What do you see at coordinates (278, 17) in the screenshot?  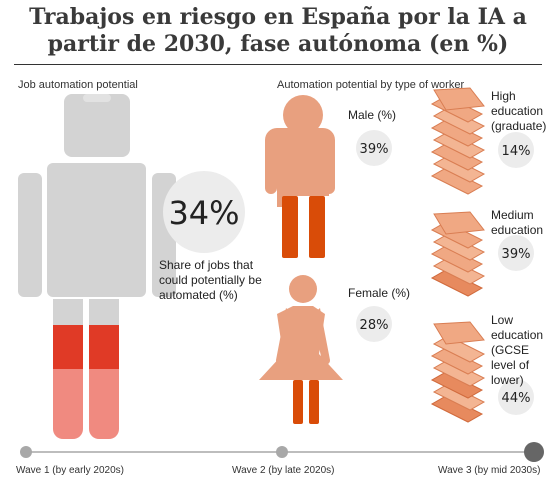 I see `title-line-1: Trabajos en riesgo en España por la IA a` at bounding box center [278, 17].